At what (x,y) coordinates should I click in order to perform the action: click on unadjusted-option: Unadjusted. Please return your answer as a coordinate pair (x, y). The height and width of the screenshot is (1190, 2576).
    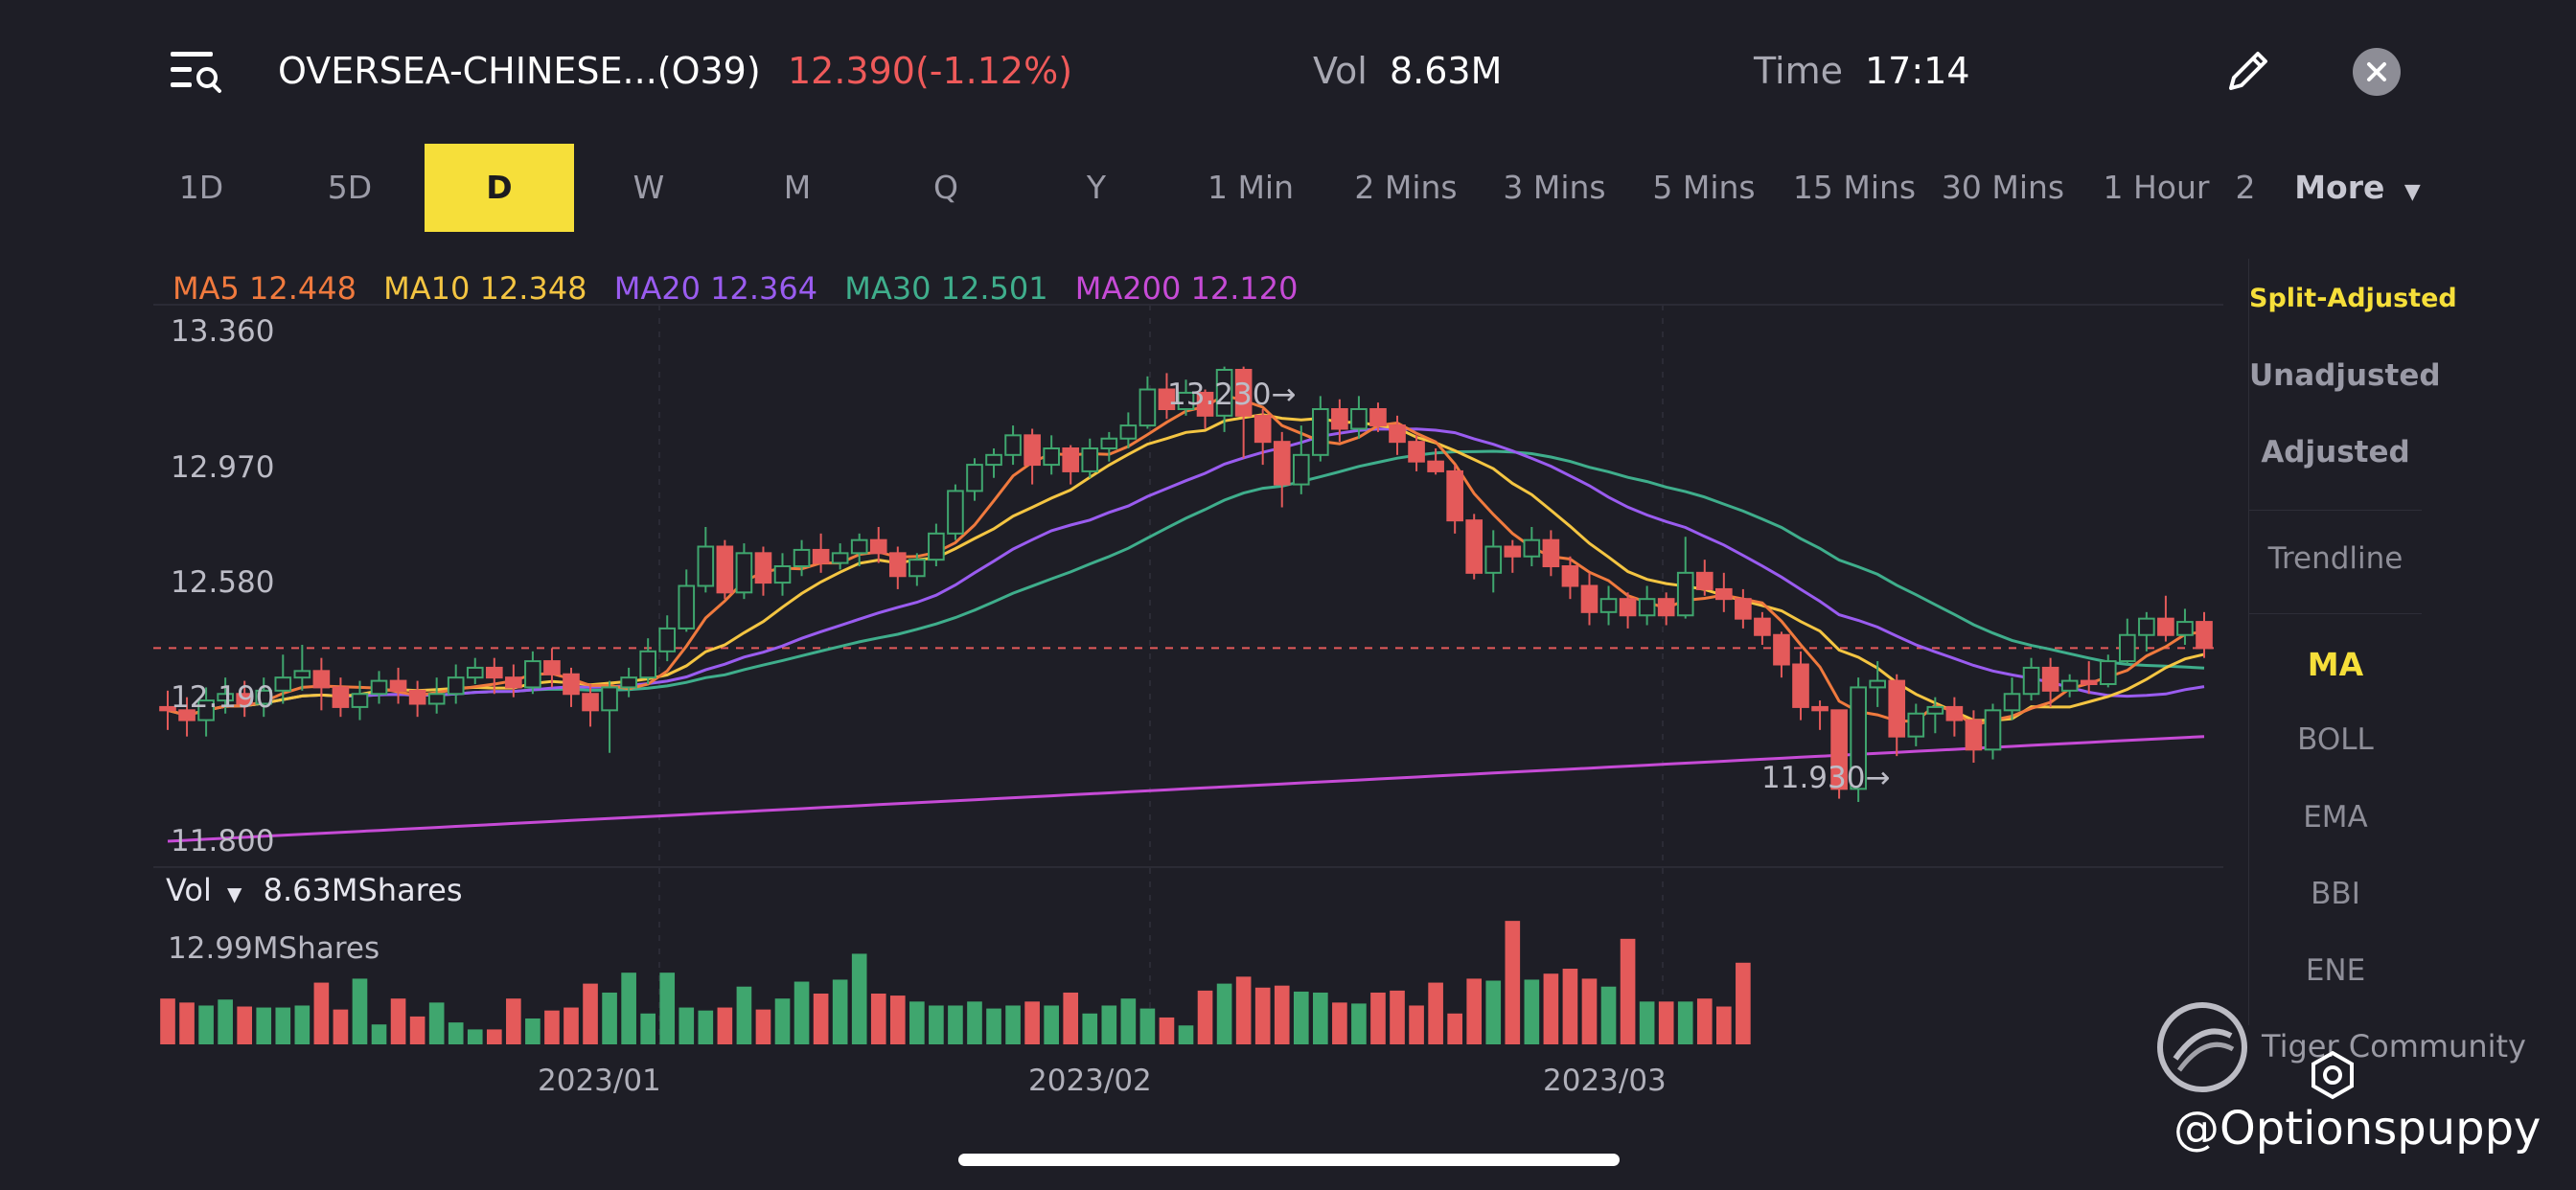
    Looking at the image, I should click on (2345, 375).